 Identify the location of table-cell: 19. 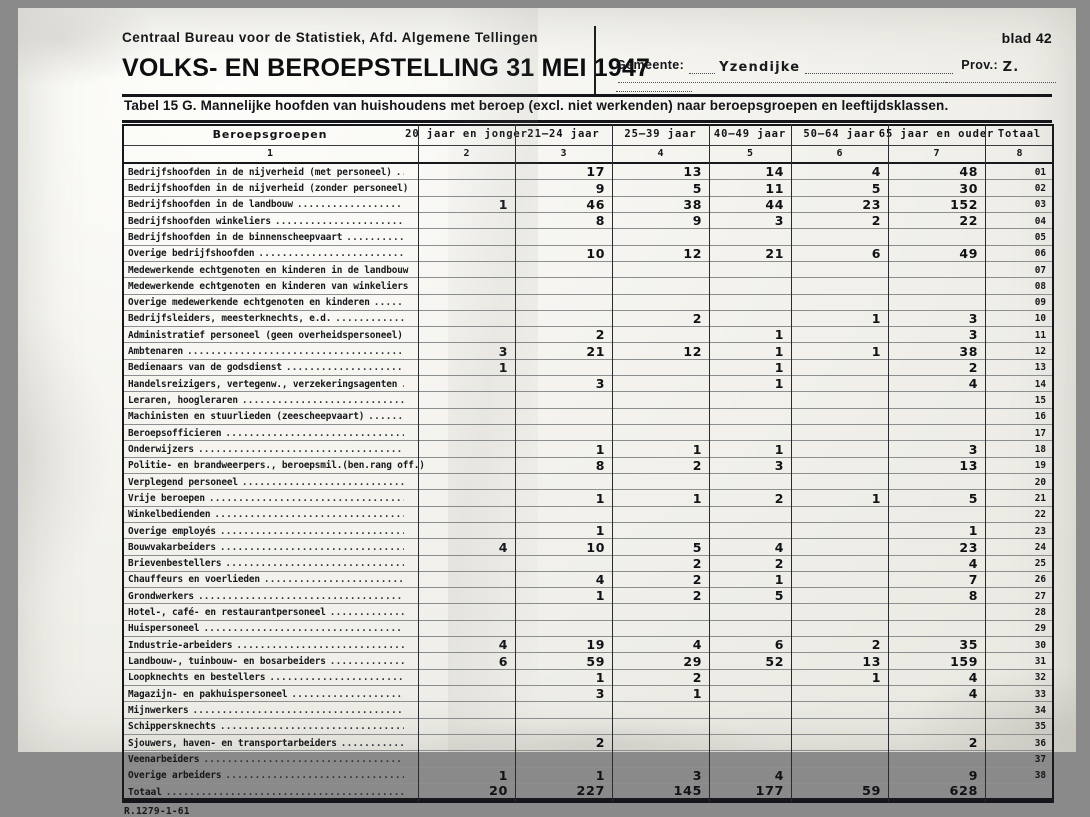
(595, 645).